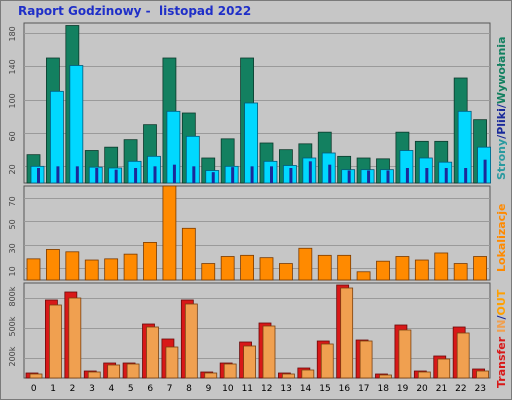  I want to click on legend-in: IN, so click(501, 325).